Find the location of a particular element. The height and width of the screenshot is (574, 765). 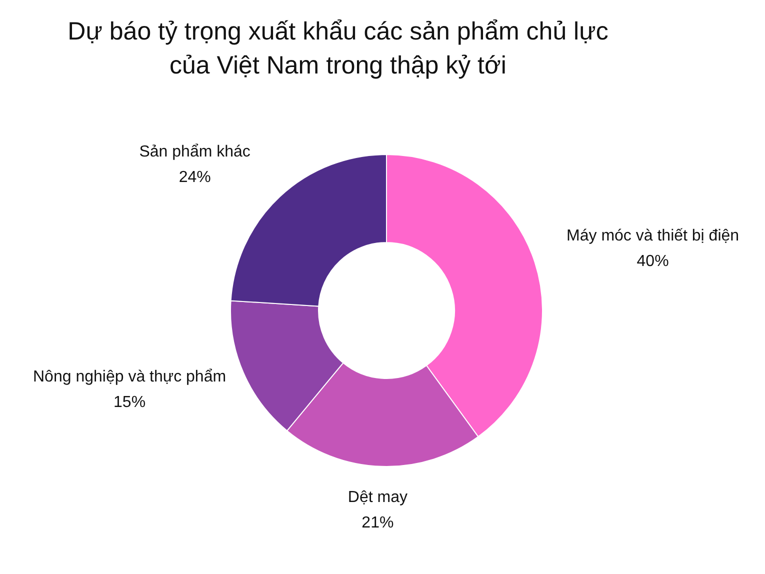

chart-title: Dự báo tỷ trọng xuất khẩu các sản phẩm chủ lực của Việt Nam trong thập kỷ tới is located at coordinates (338, 49).